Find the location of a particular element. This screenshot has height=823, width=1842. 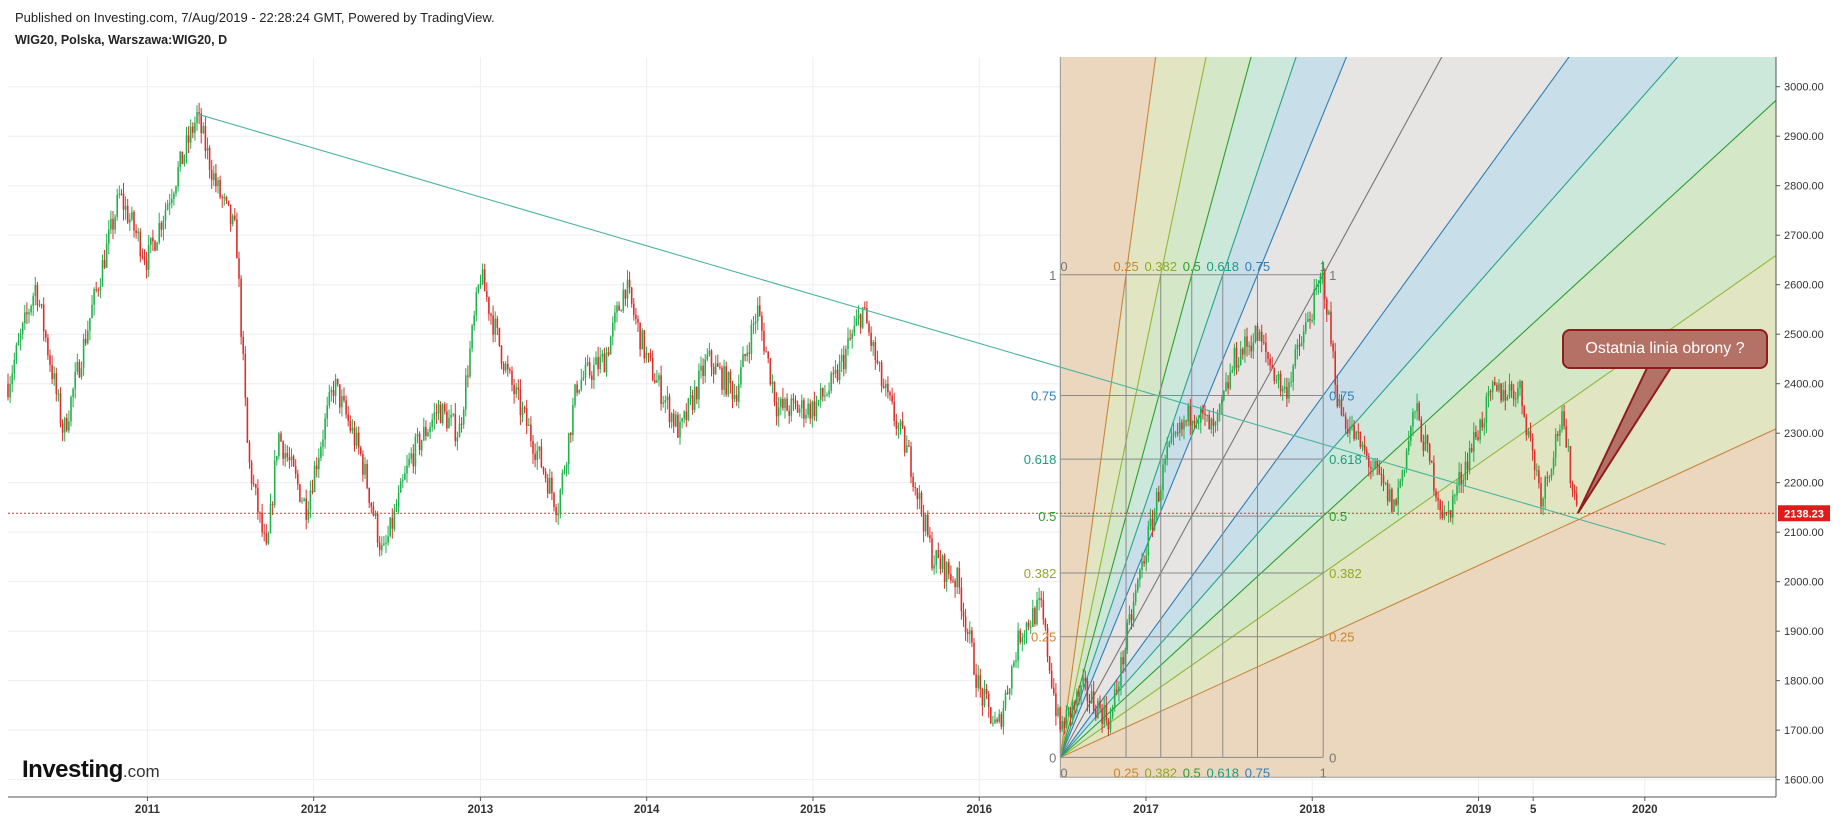

y-tick-label: 2000.00 is located at coordinates (1804, 583).